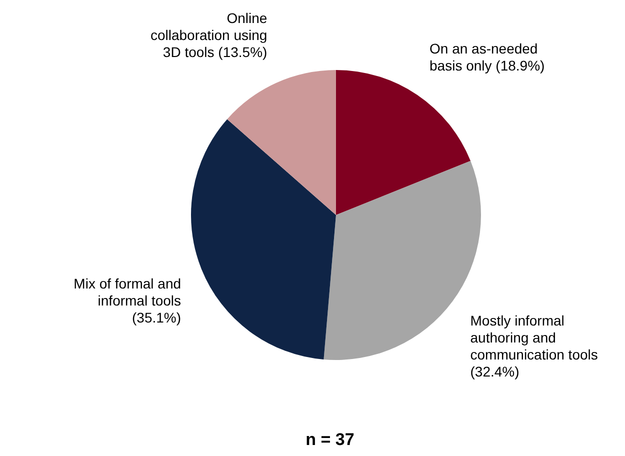 Image resolution: width=625 pixels, height=456 pixels. Describe the element at coordinates (495, 371) in the screenshot. I see `data-label: (32.4%)` at that location.